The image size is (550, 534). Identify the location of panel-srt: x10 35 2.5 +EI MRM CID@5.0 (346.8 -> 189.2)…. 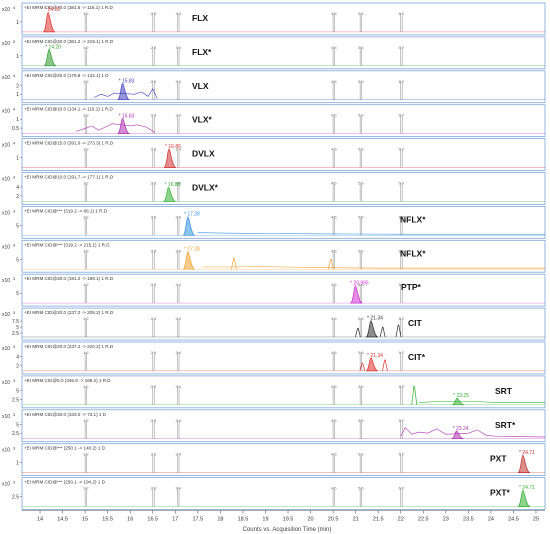
(274, 392).